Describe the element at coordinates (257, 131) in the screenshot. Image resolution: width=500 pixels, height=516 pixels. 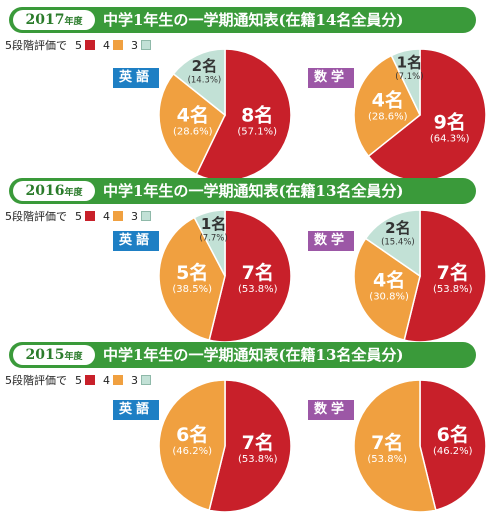
I see `slice-percent-label: (57.1%)` at that location.